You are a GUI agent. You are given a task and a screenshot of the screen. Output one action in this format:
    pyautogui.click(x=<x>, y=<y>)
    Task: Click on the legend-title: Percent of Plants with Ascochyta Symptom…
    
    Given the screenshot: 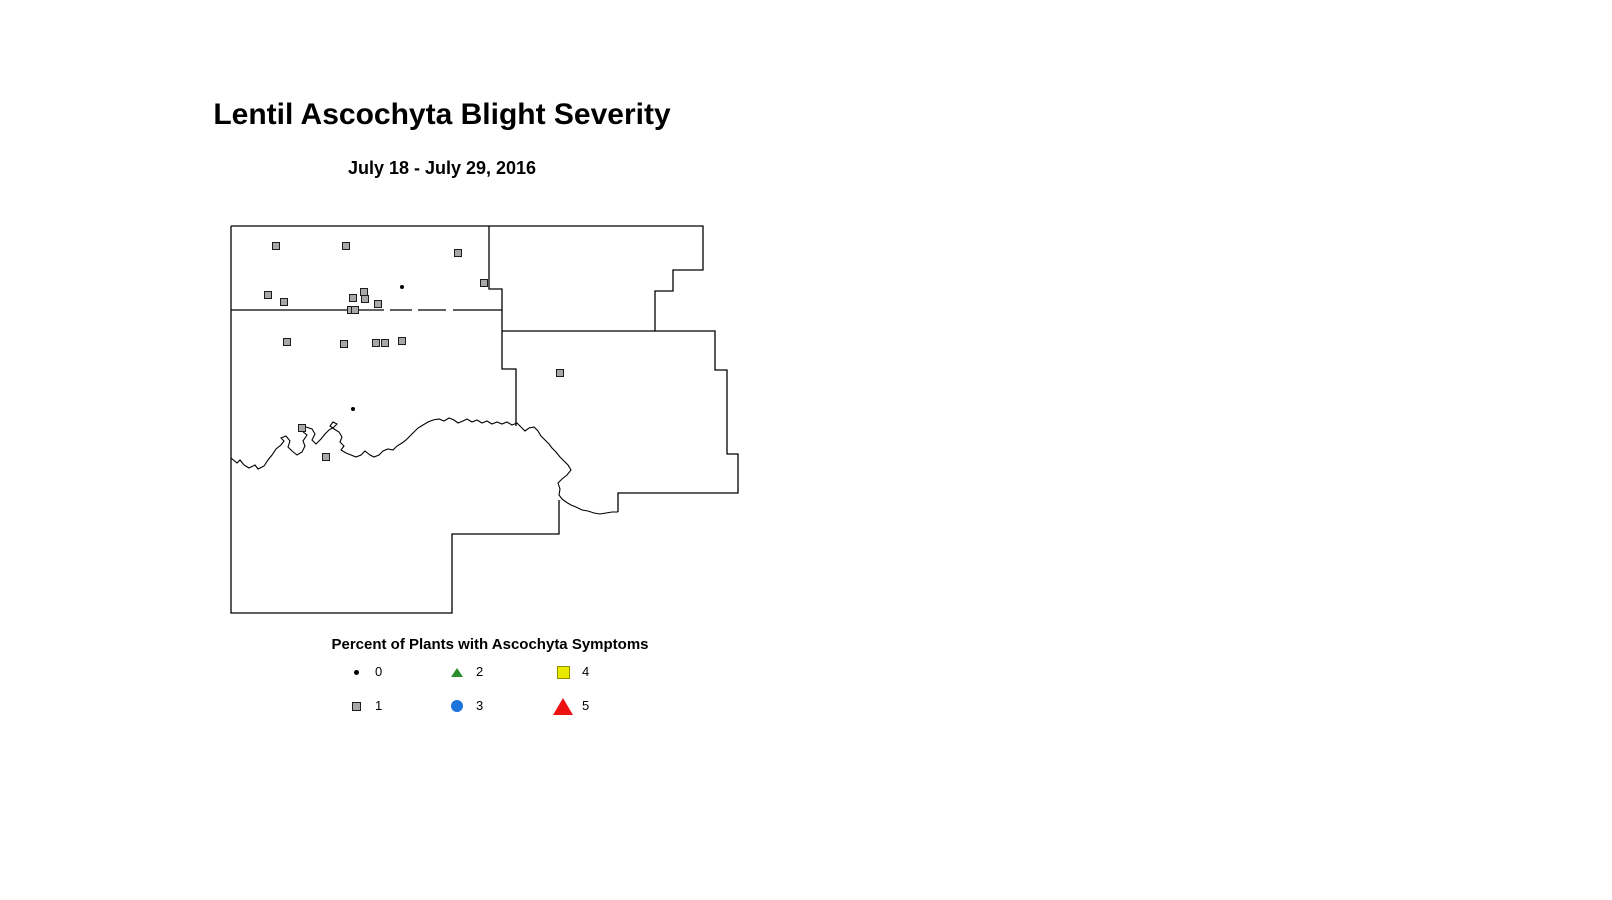 What is the action you would take?
    pyautogui.click(x=490, y=644)
    